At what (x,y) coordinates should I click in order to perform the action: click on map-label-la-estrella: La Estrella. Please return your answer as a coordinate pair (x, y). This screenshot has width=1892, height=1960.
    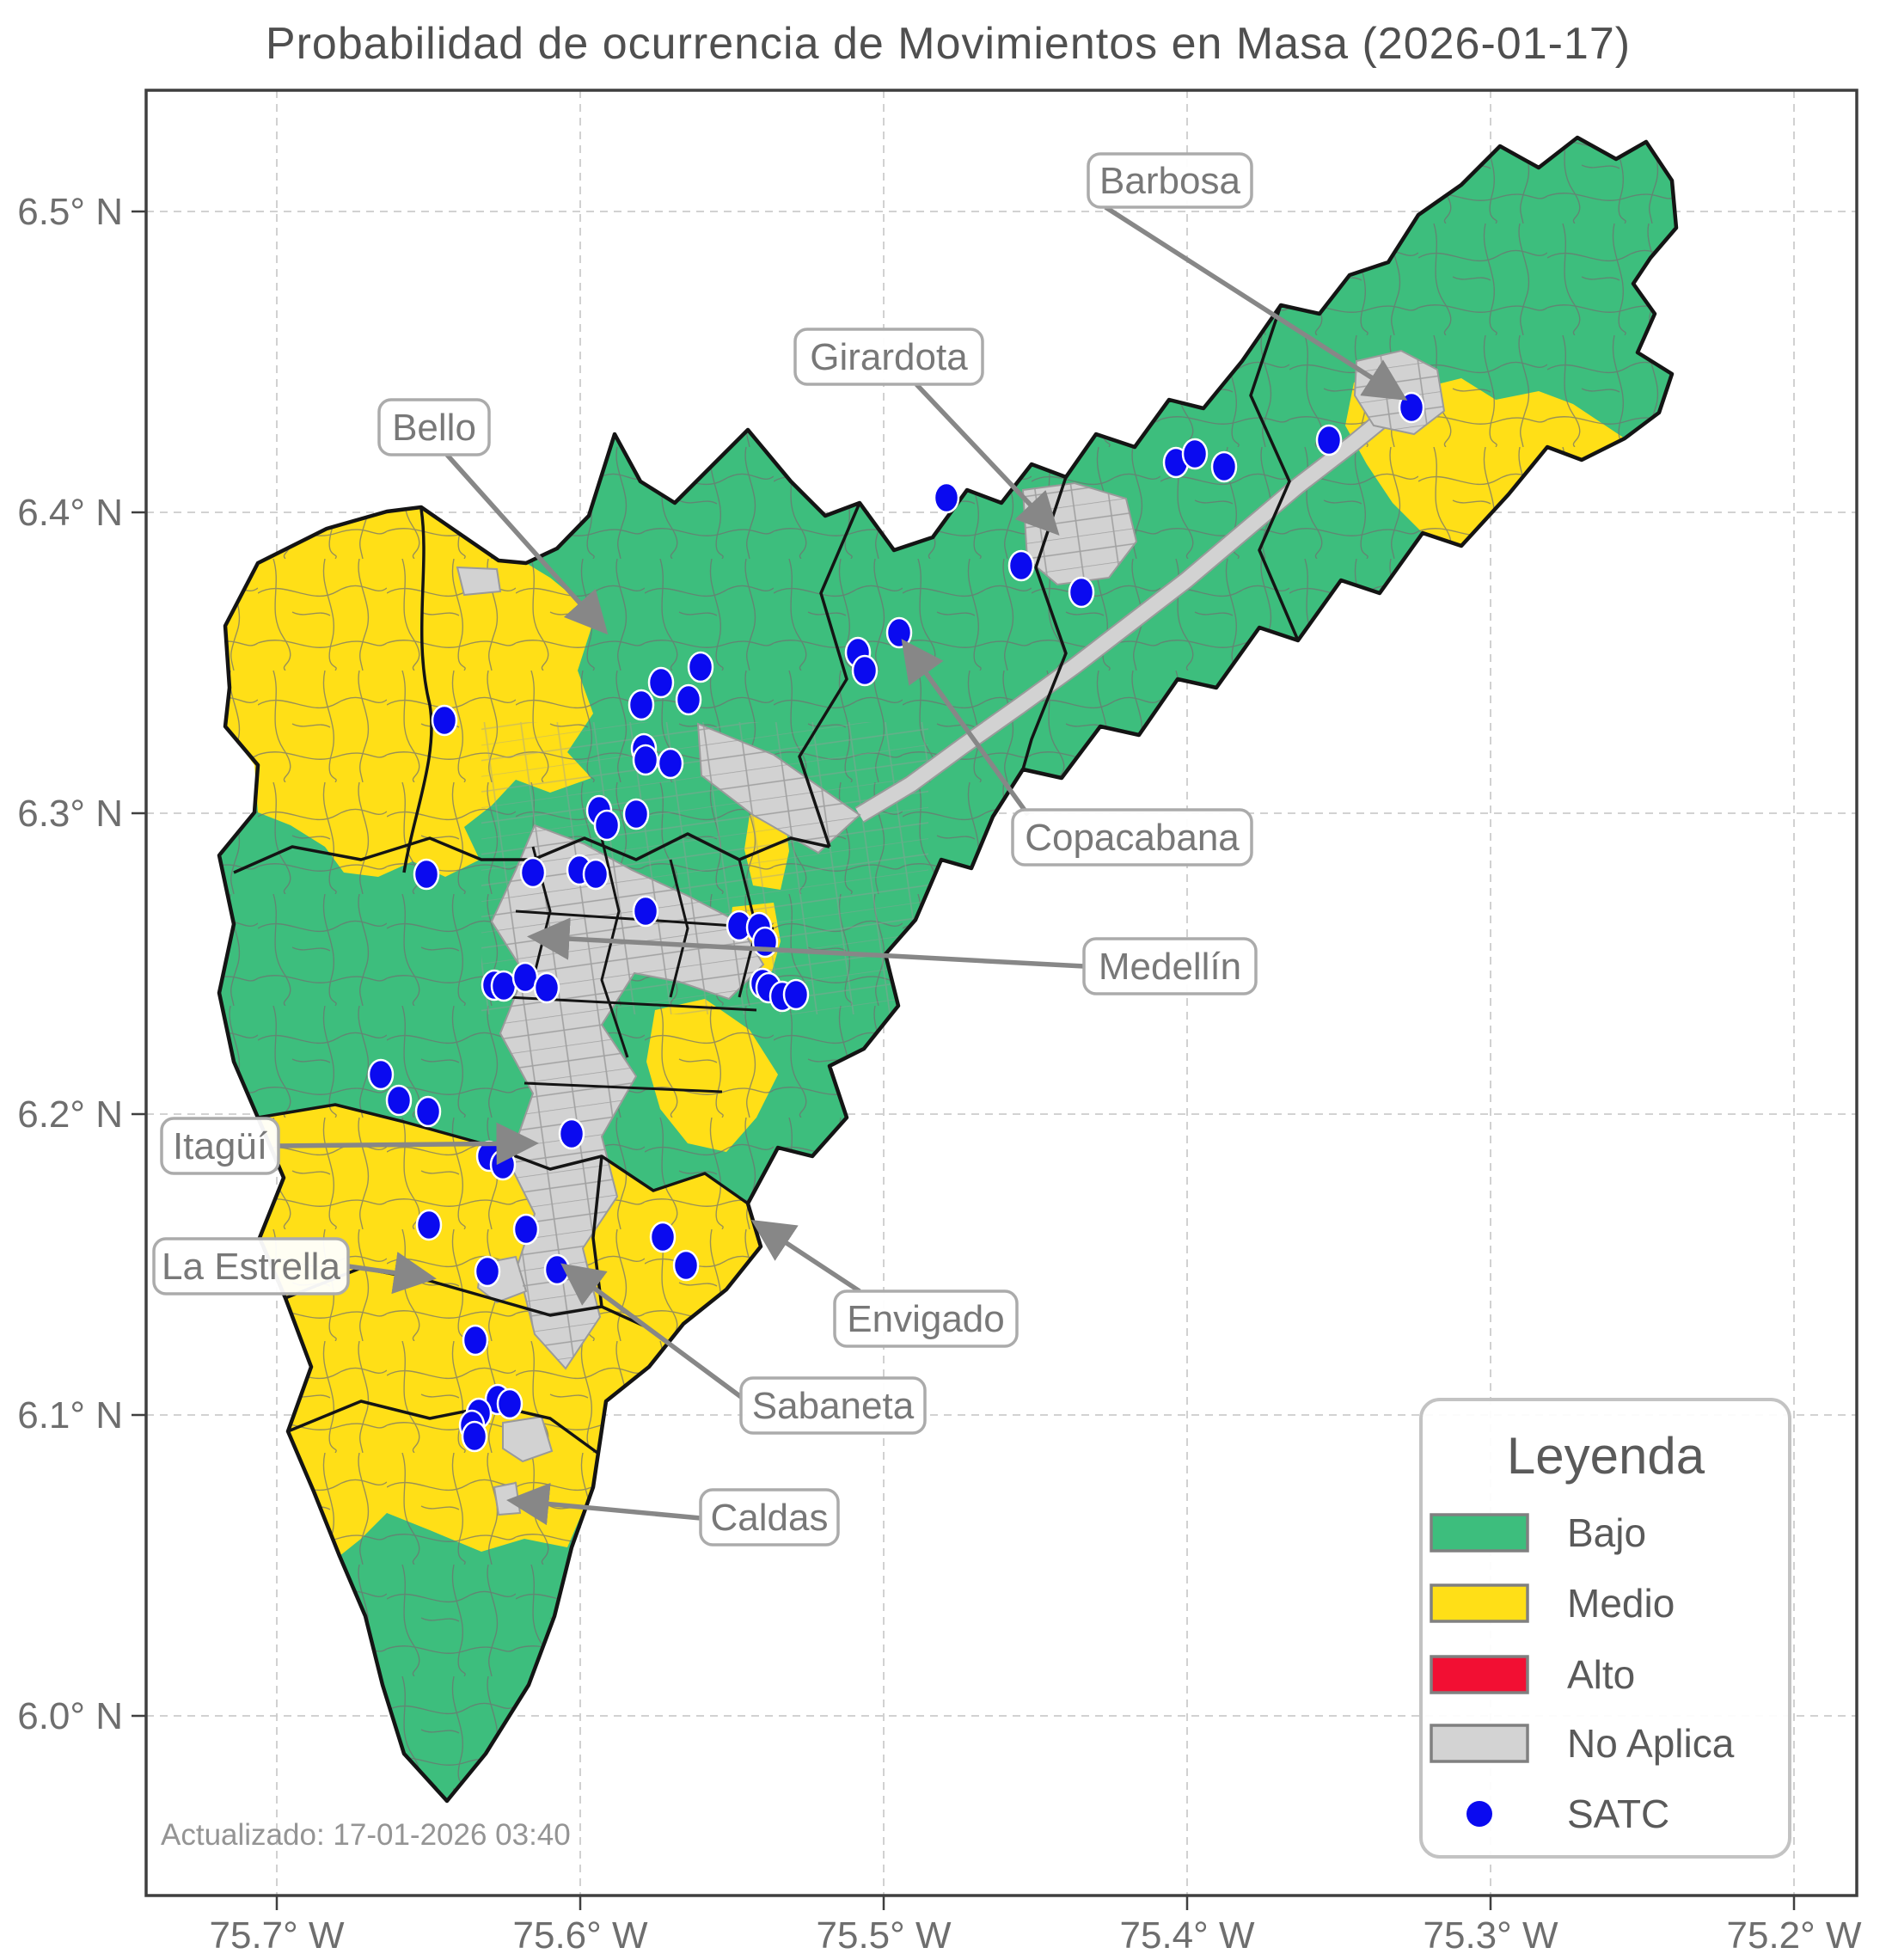
    Looking at the image, I should click on (294, 1266).